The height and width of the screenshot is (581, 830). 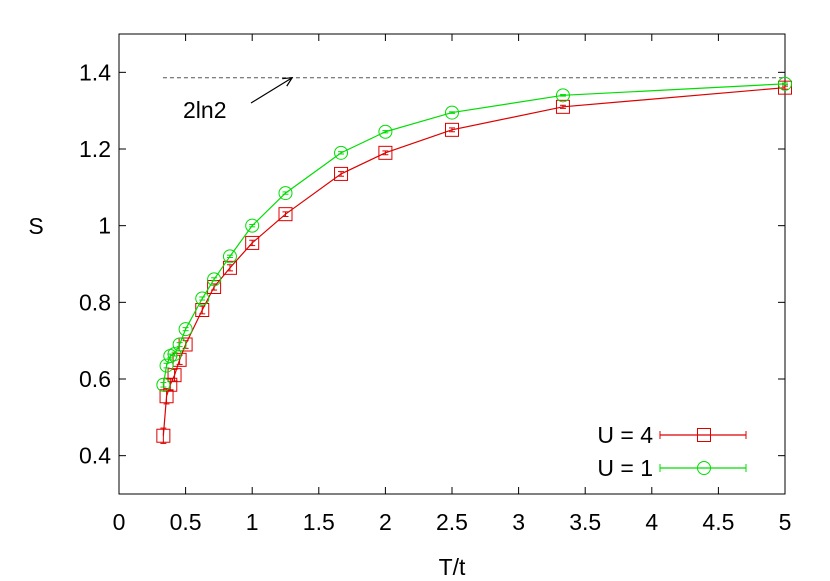 What do you see at coordinates (95, 379) in the screenshot?
I see `y-tick-label: 0.6` at bounding box center [95, 379].